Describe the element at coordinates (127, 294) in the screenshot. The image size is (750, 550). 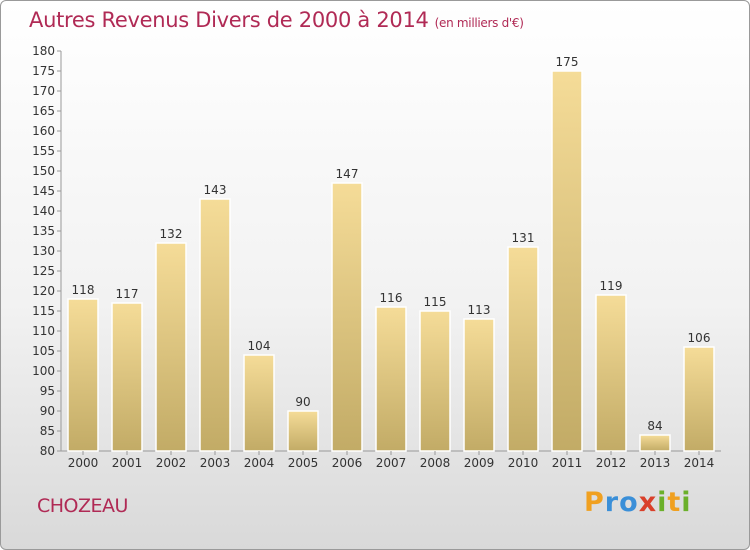
I see `bar-value-label: 117` at that location.